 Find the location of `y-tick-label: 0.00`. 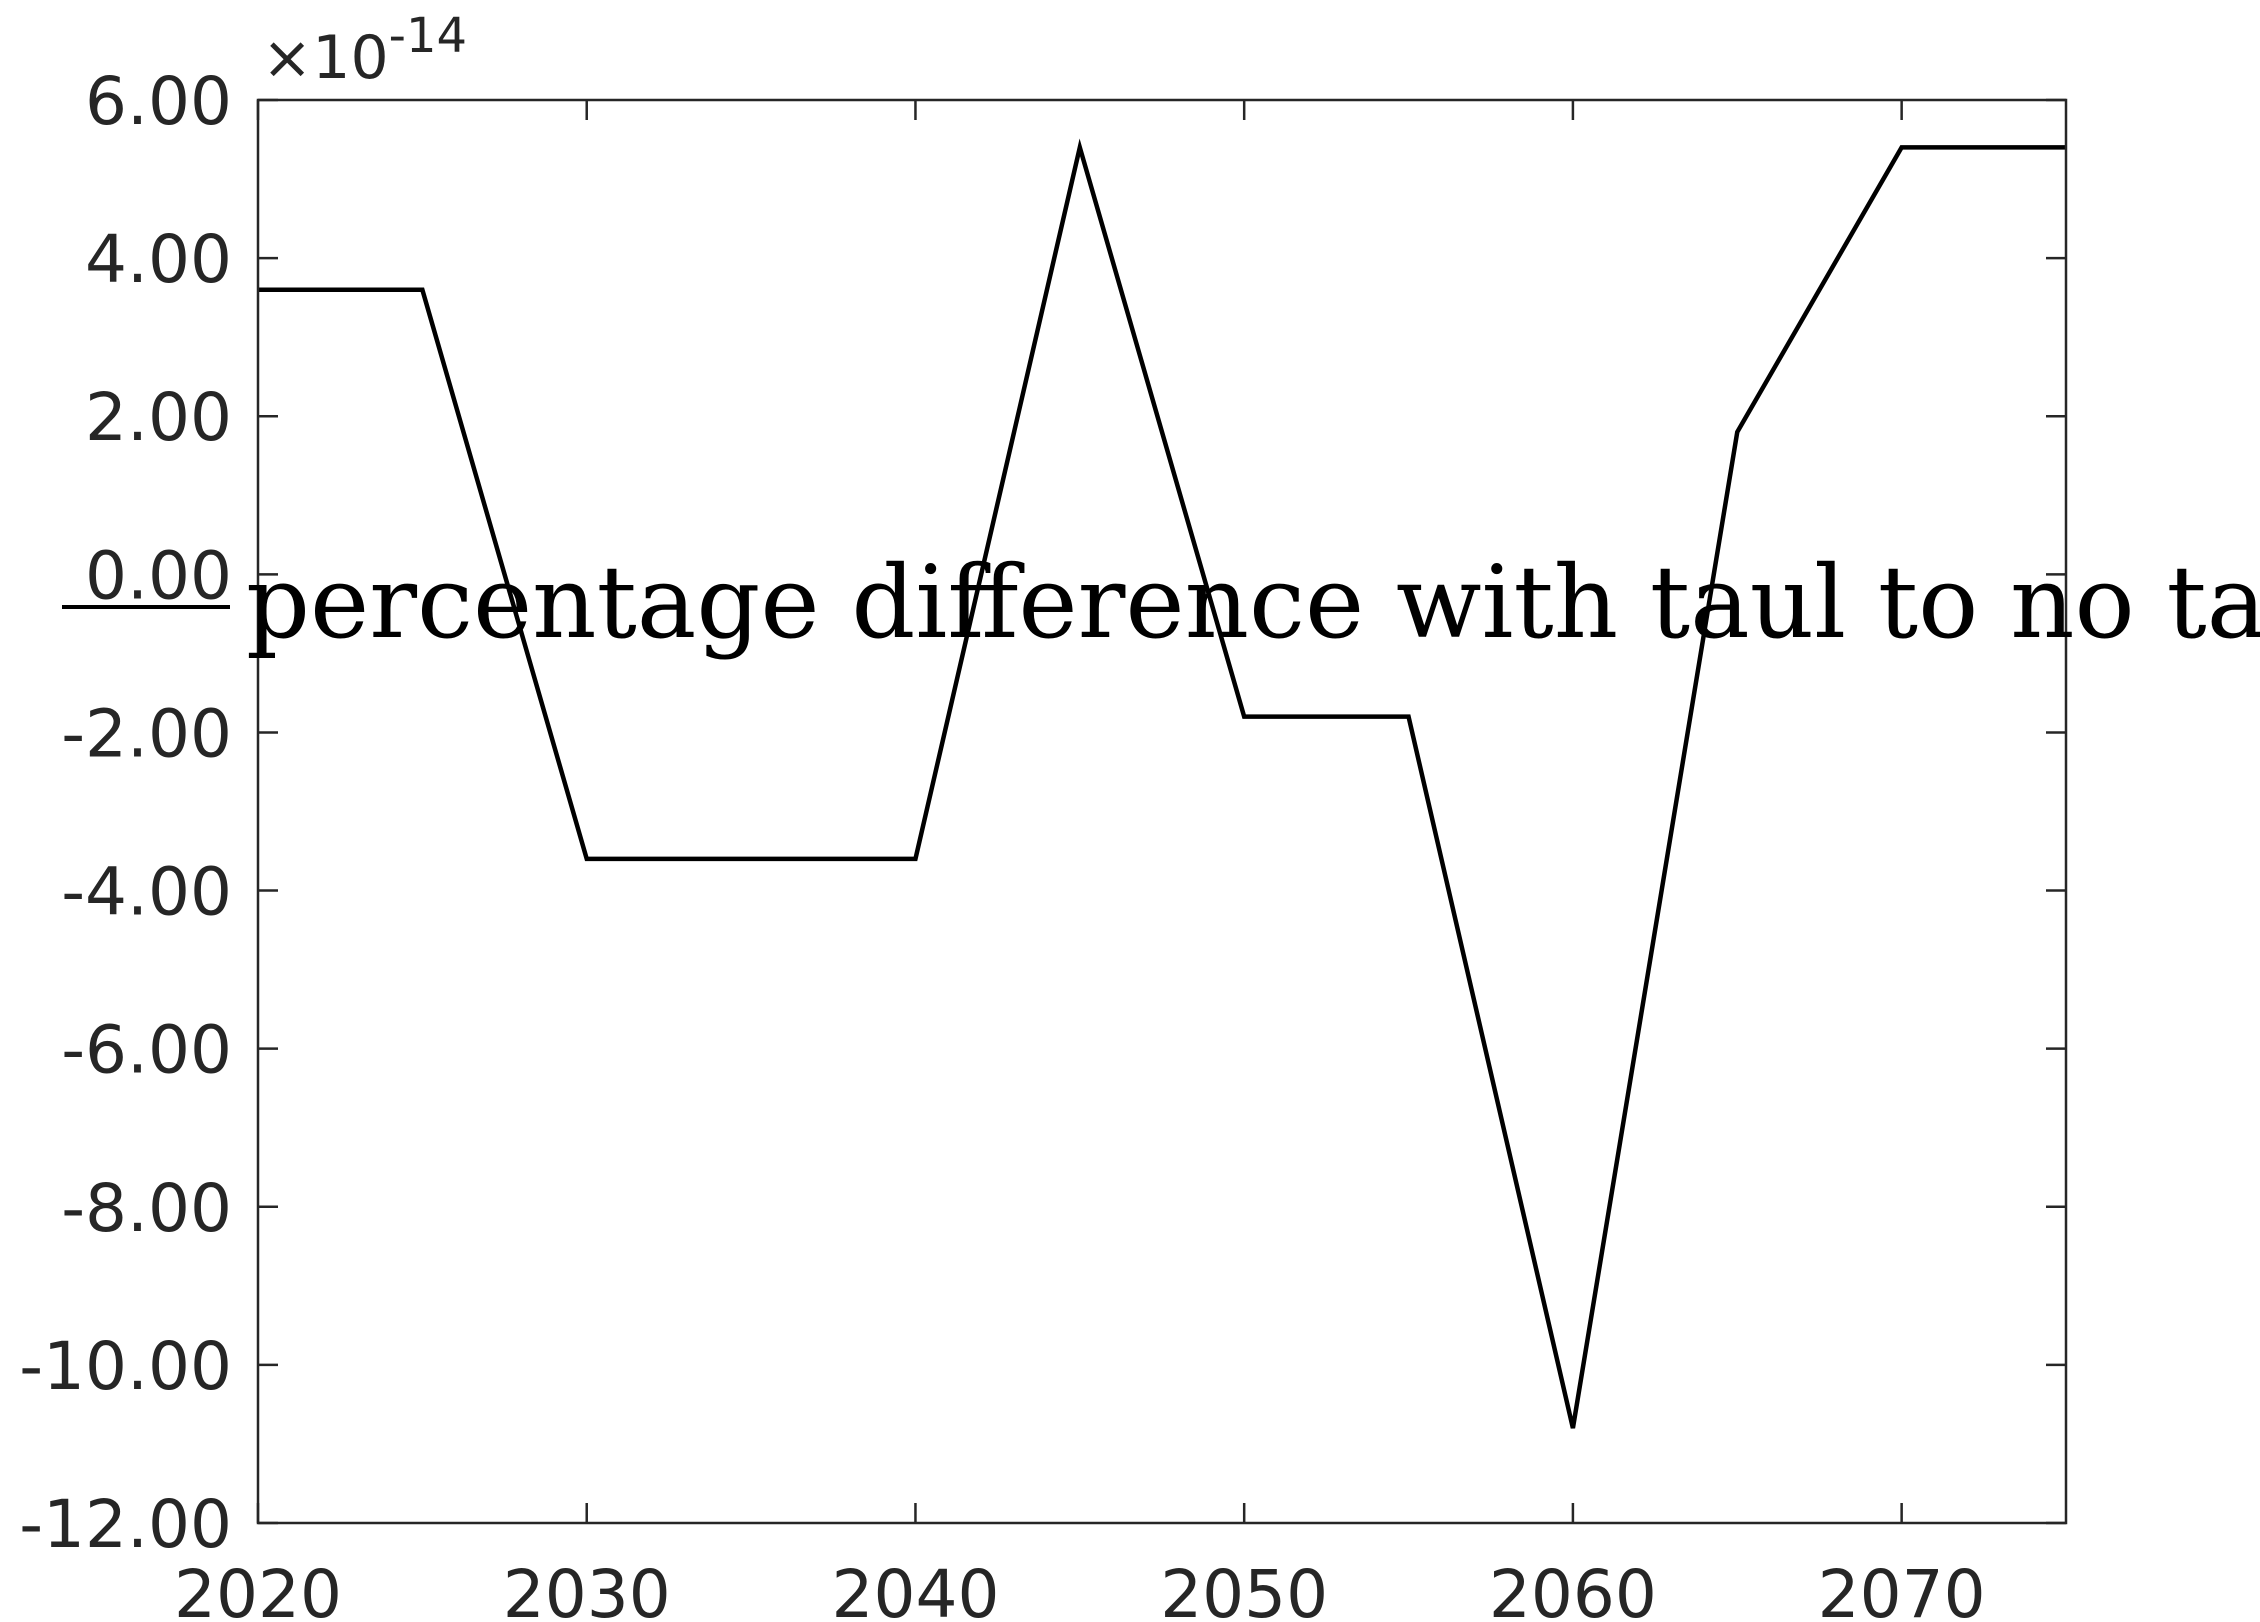

y-tick-label: 0.00 is located at coordinates (158, 575).